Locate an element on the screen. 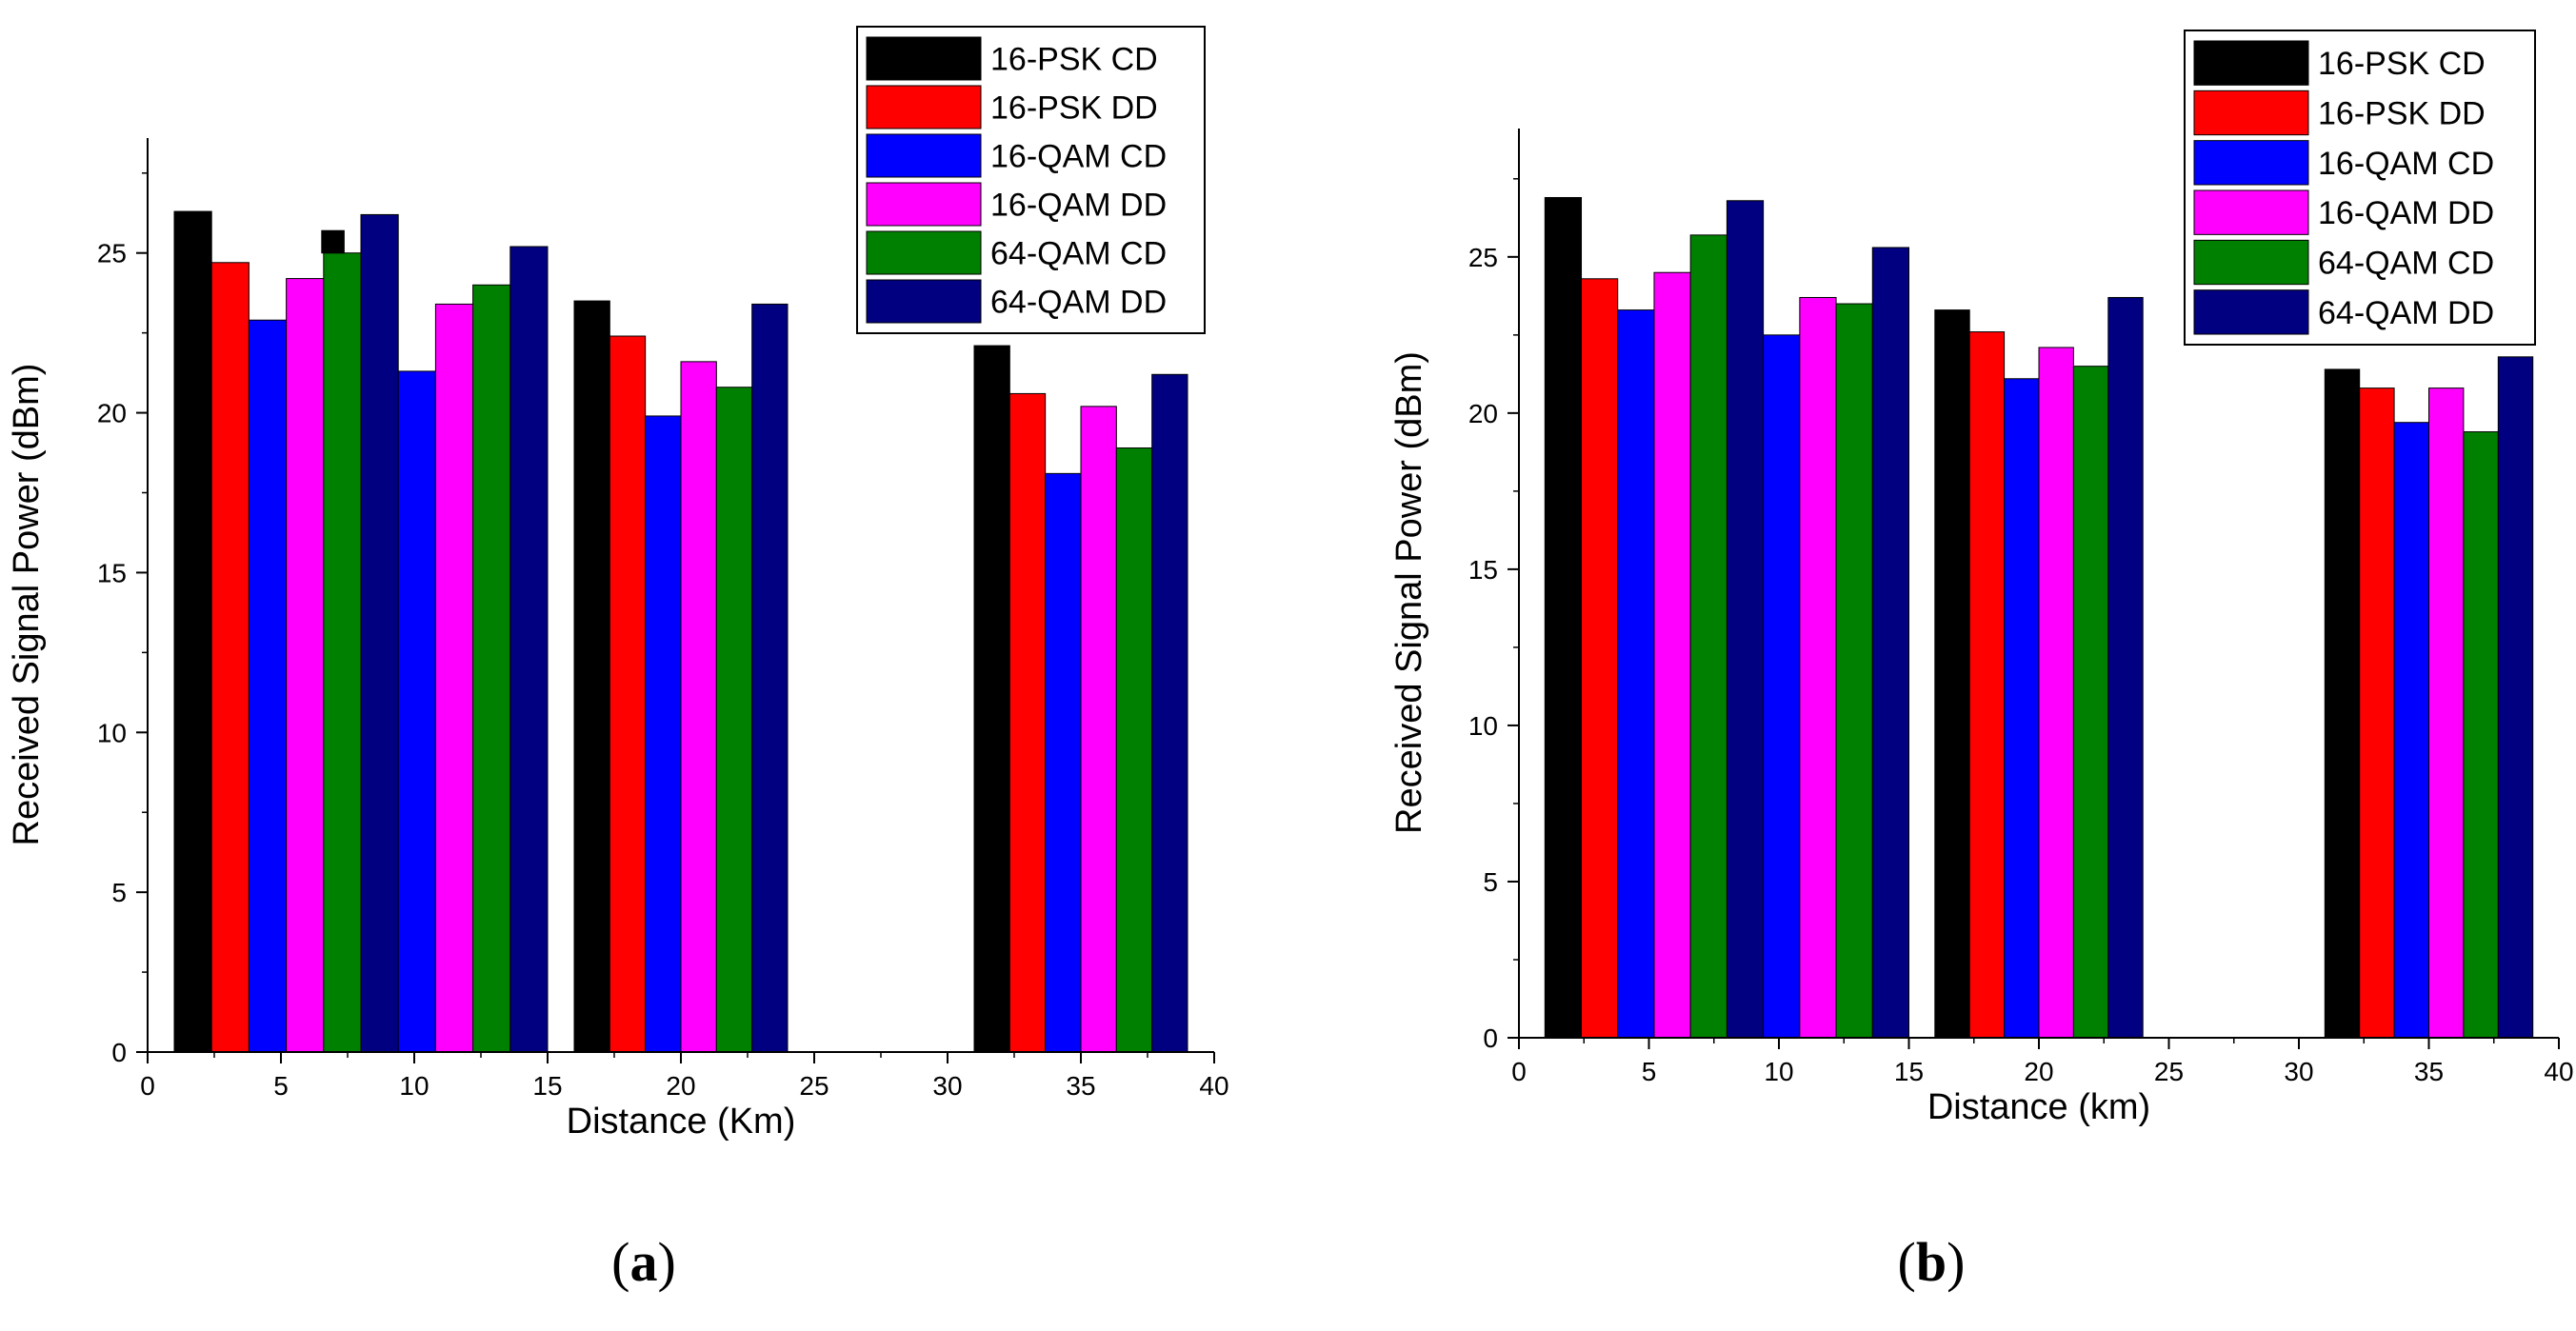 This screenshot has height=1331, width=2576. x-axis-title: Distance (Km) is located at coordinates (681, 1122).